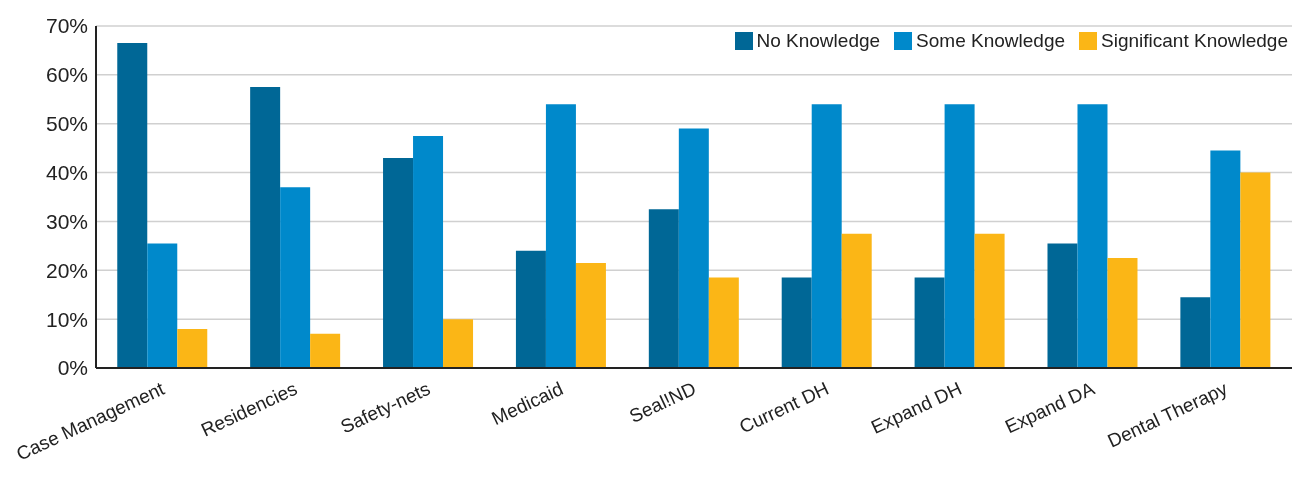 The image size is (1302, 498). Describe the element at coordinates (66, 221) in the screenshot. I see `y-tick-label: 30%` at that location.